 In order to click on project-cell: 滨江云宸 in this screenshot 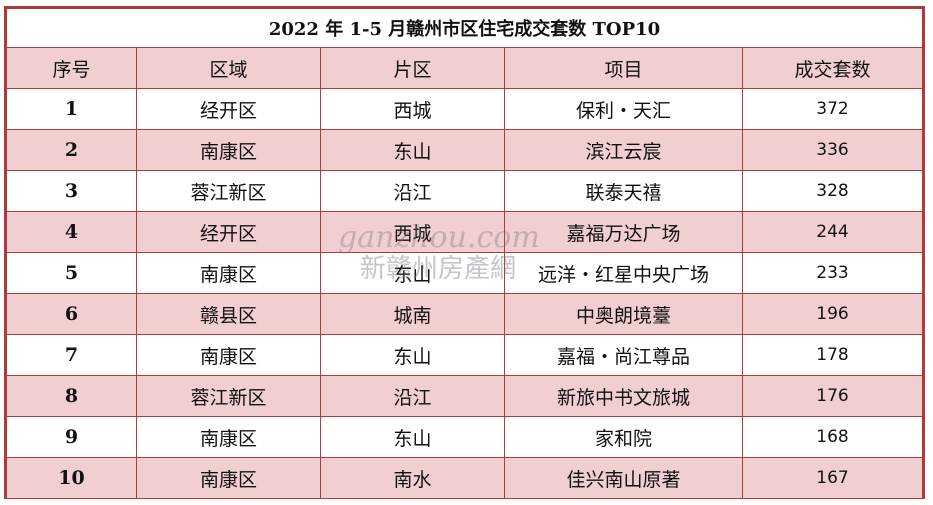, I will do `click(623, 150)`.